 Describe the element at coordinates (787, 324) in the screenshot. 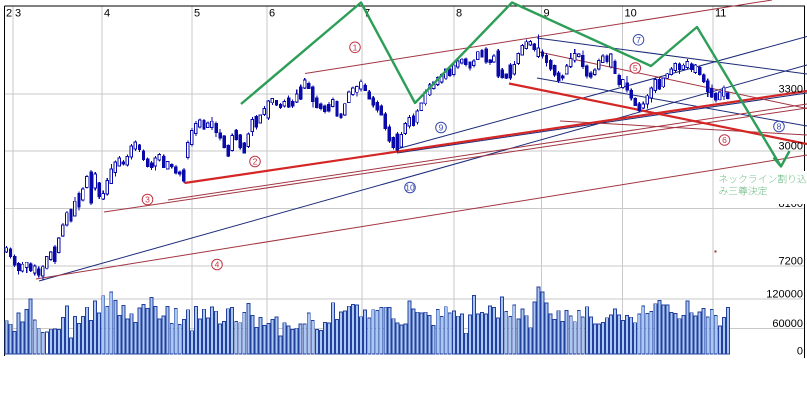

I see `svg-text: 60000` at that location.